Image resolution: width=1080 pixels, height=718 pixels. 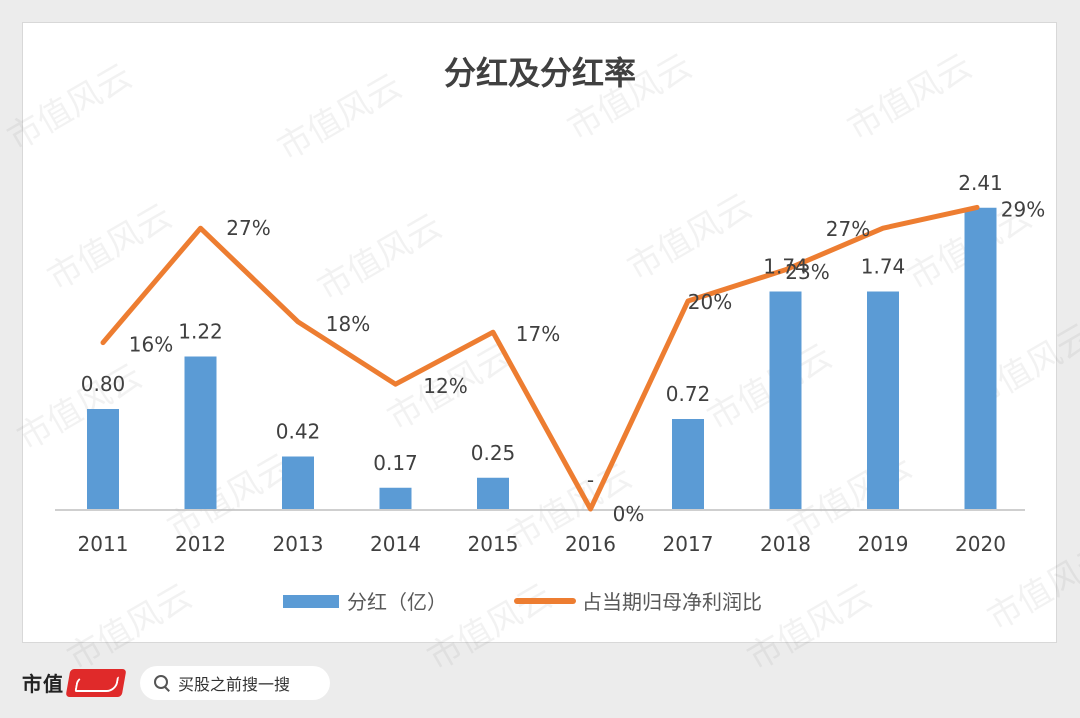 What do you see at coordinates (395, 544) in the screenshot?
I see `x-tick-2014: 2014` at bounding box center [395, 544].